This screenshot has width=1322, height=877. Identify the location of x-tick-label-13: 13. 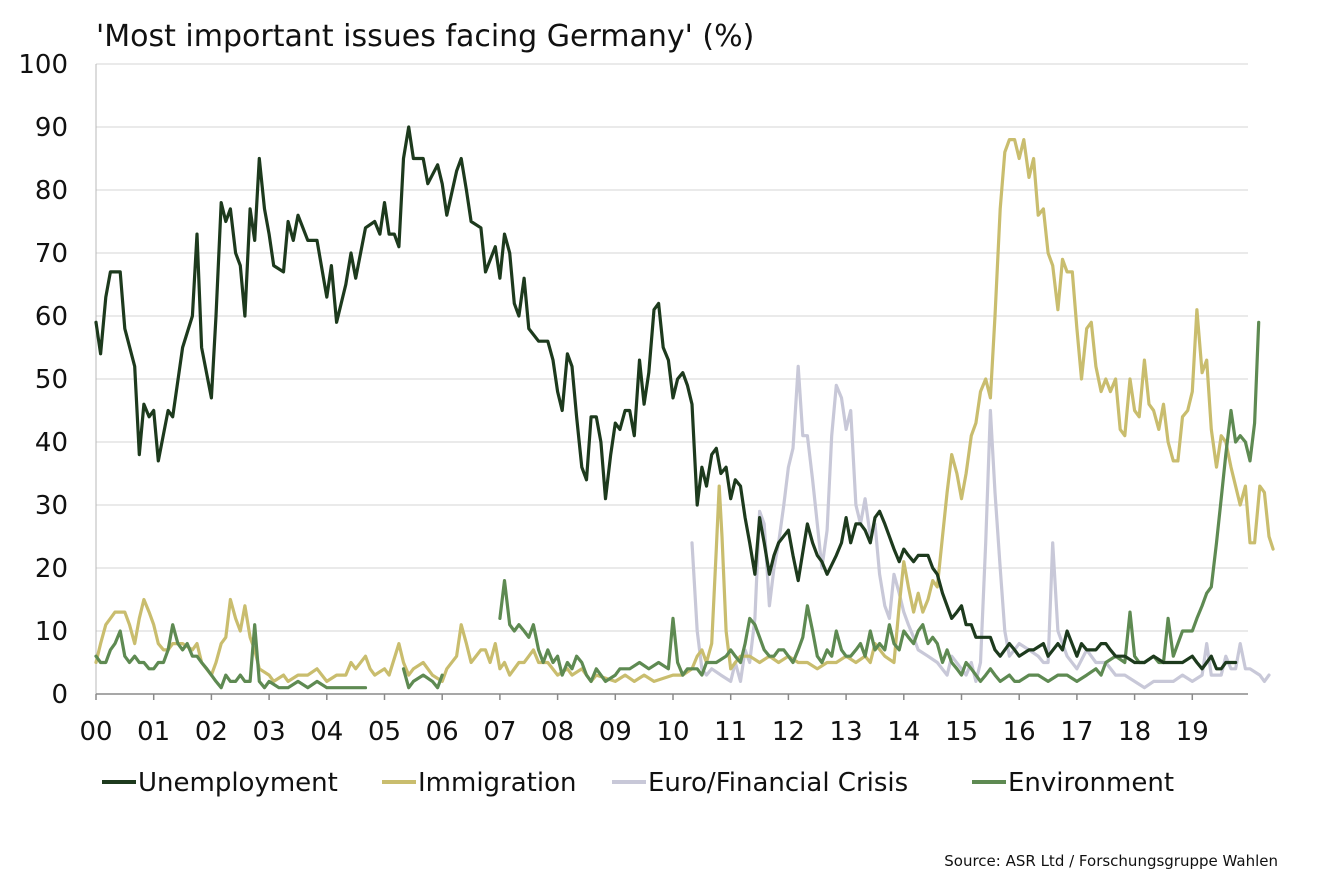
(846, 732).